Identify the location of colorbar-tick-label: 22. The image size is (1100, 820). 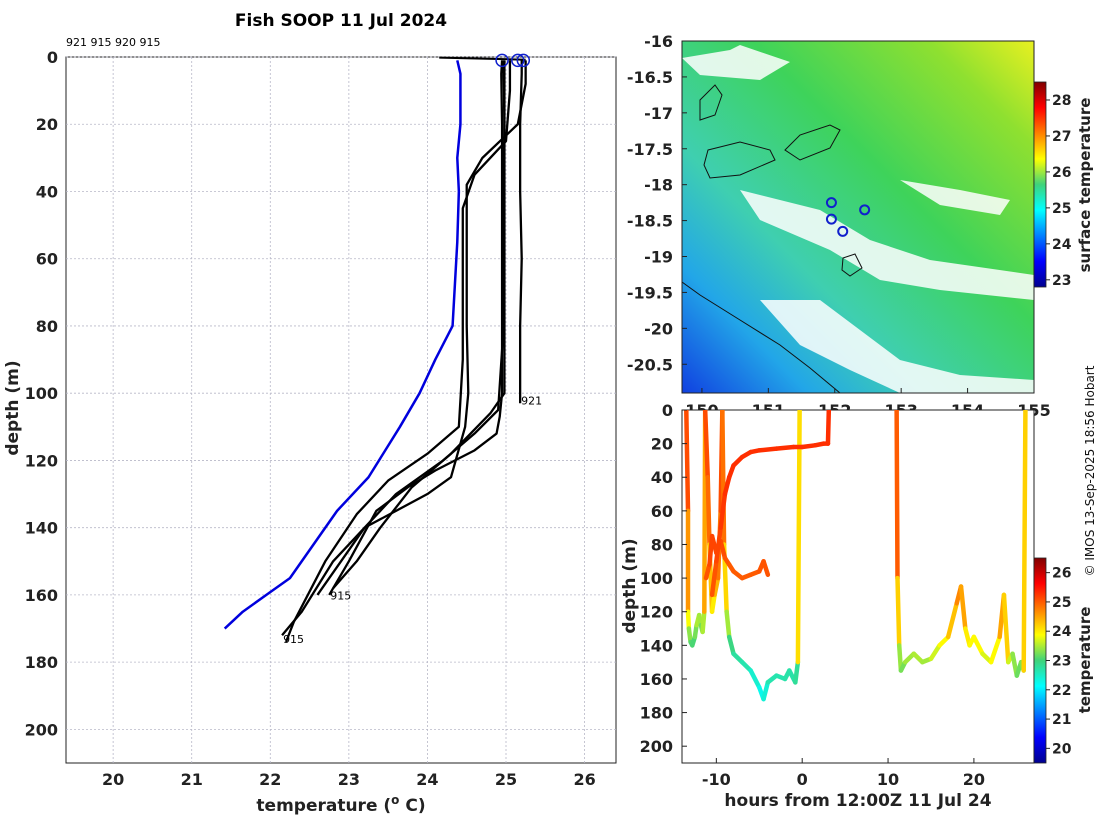
(1061, 691).